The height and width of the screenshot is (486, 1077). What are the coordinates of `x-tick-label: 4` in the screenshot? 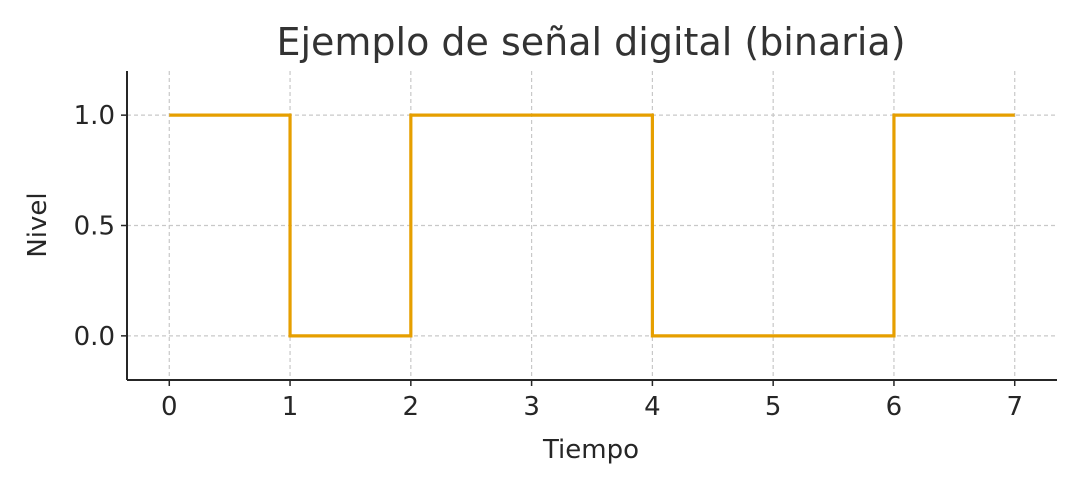 It's located at (652, 407).